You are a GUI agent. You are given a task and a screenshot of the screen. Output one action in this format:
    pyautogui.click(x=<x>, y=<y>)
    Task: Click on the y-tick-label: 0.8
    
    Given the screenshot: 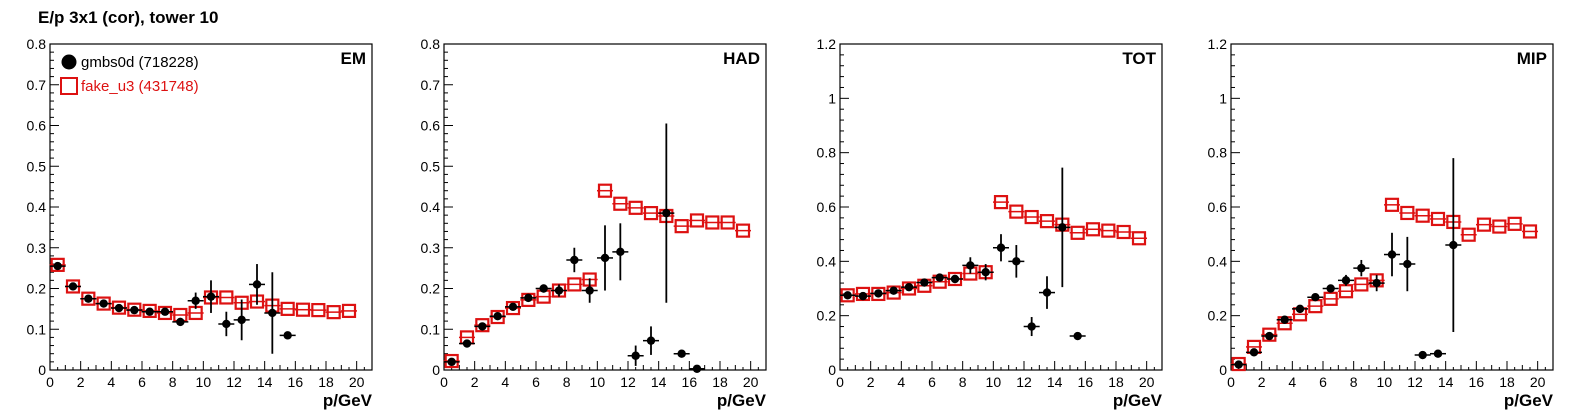 What is the action you would take?
    pyautogui.click(x=431, y=44)
    